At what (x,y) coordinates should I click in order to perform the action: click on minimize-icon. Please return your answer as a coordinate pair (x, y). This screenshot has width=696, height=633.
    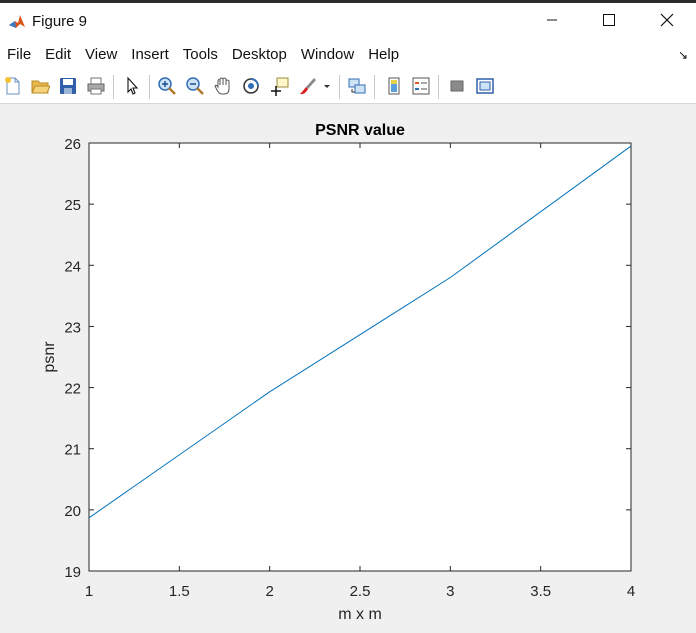
    Looking at the image, I should click on (552, 20).